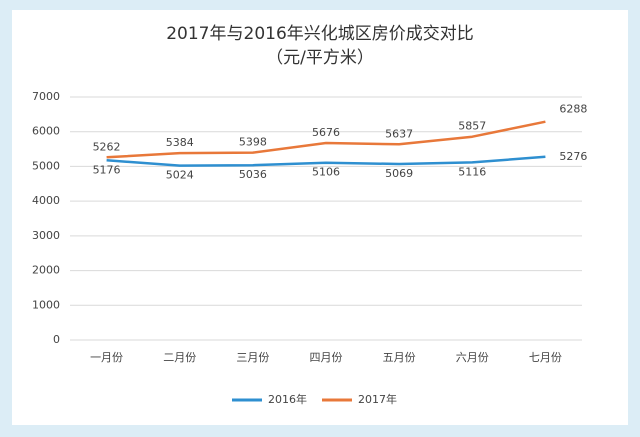 Image resolution: width=640 pixels, height=437 pixels. Describe the element at coordinates (320, 34) in the screenshot. I see `chart-title: 2017年与2016年兴化城区房价成交对比` at that location.